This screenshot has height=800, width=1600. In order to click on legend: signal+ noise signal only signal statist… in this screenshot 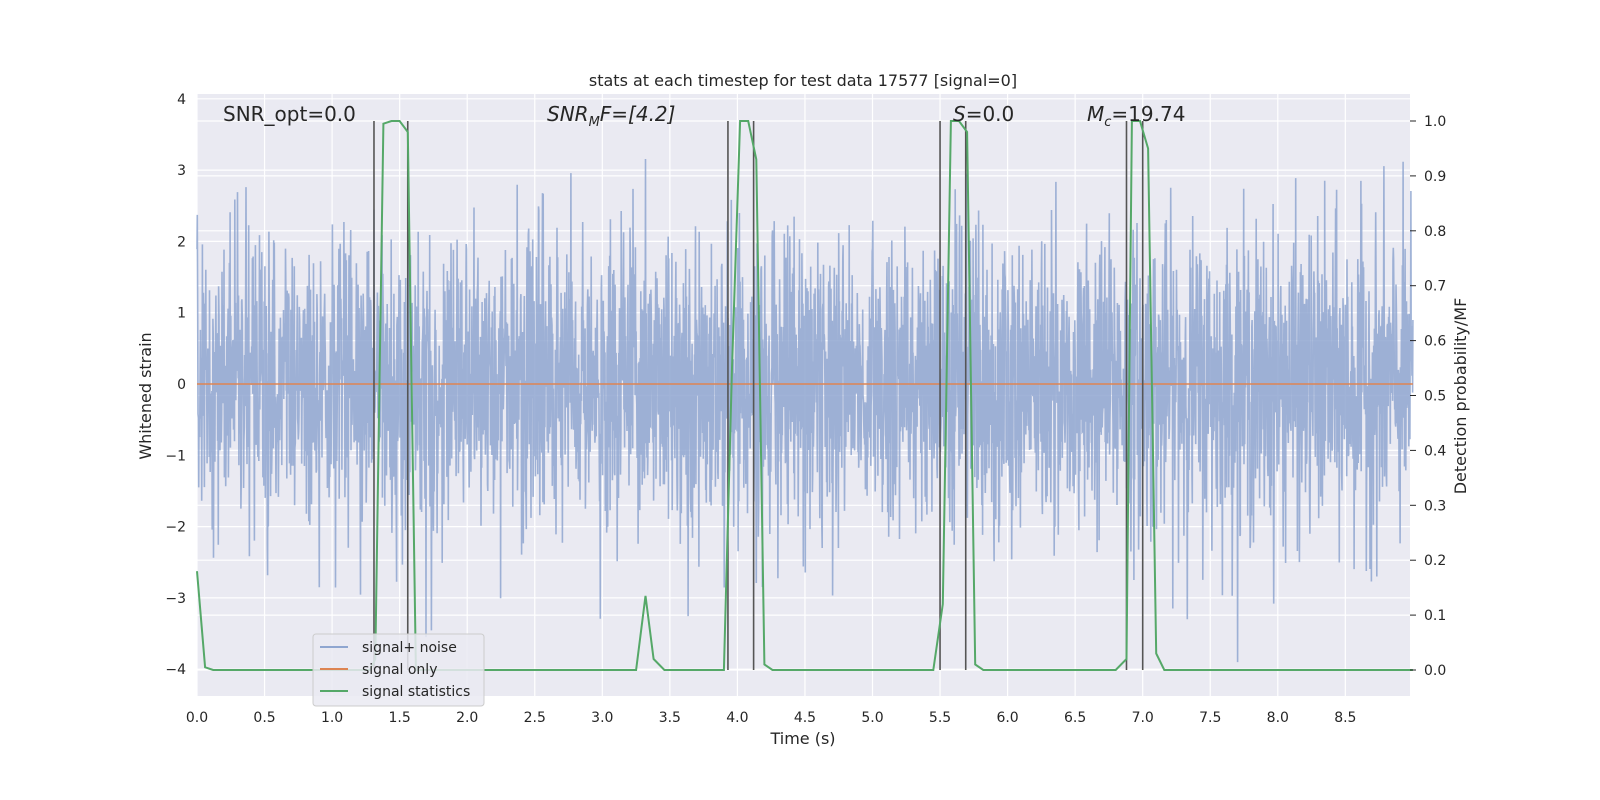, I will do `click(398, 670)`.